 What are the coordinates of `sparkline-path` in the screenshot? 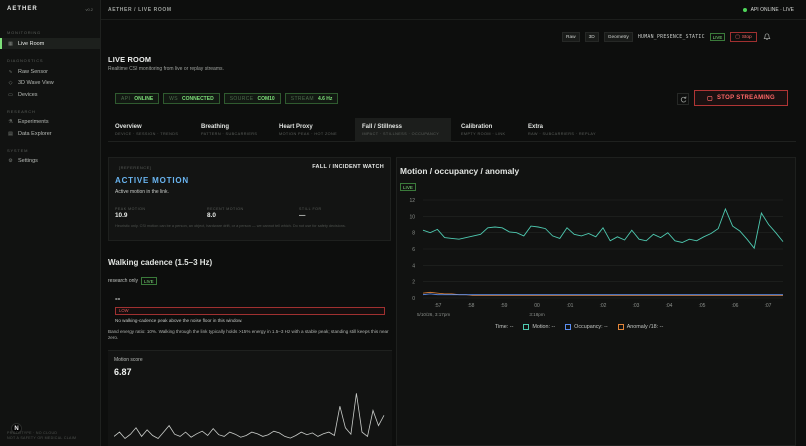 It's located at (249, 416).